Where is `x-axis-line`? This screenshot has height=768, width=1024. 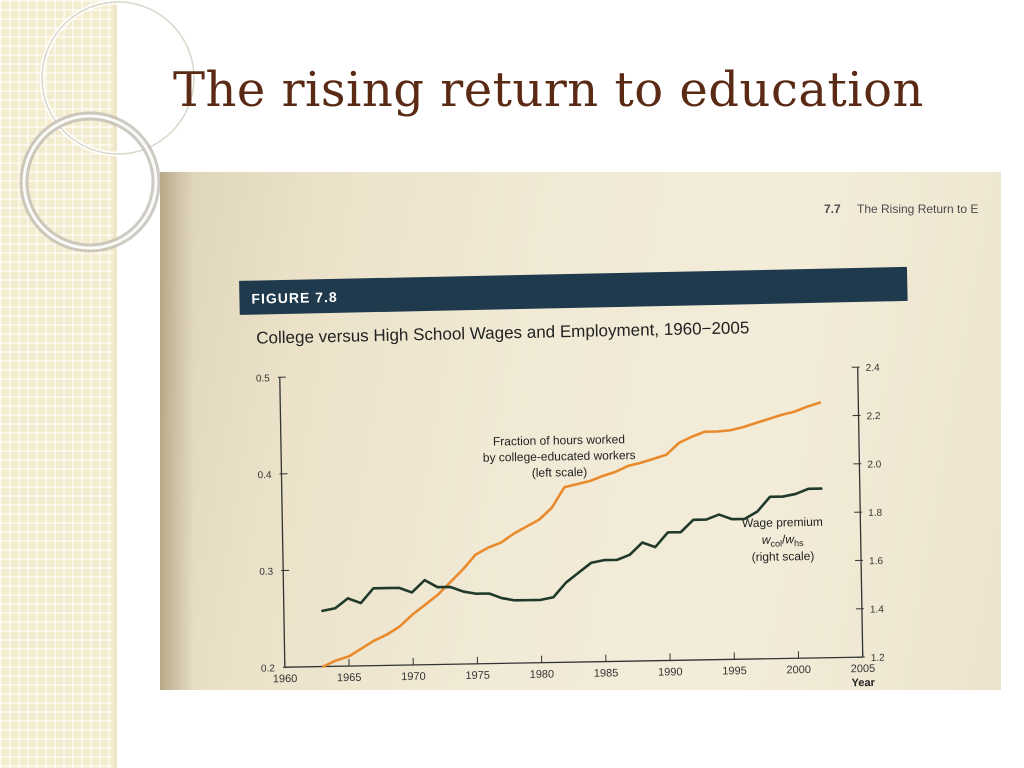 x-axis-line is located at coordinates (573, 662).